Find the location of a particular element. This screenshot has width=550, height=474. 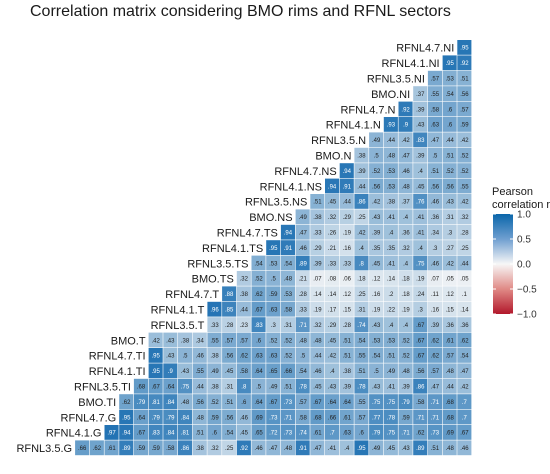

row-label: RFNL4.1.NI is located at coordinates (411, 64).